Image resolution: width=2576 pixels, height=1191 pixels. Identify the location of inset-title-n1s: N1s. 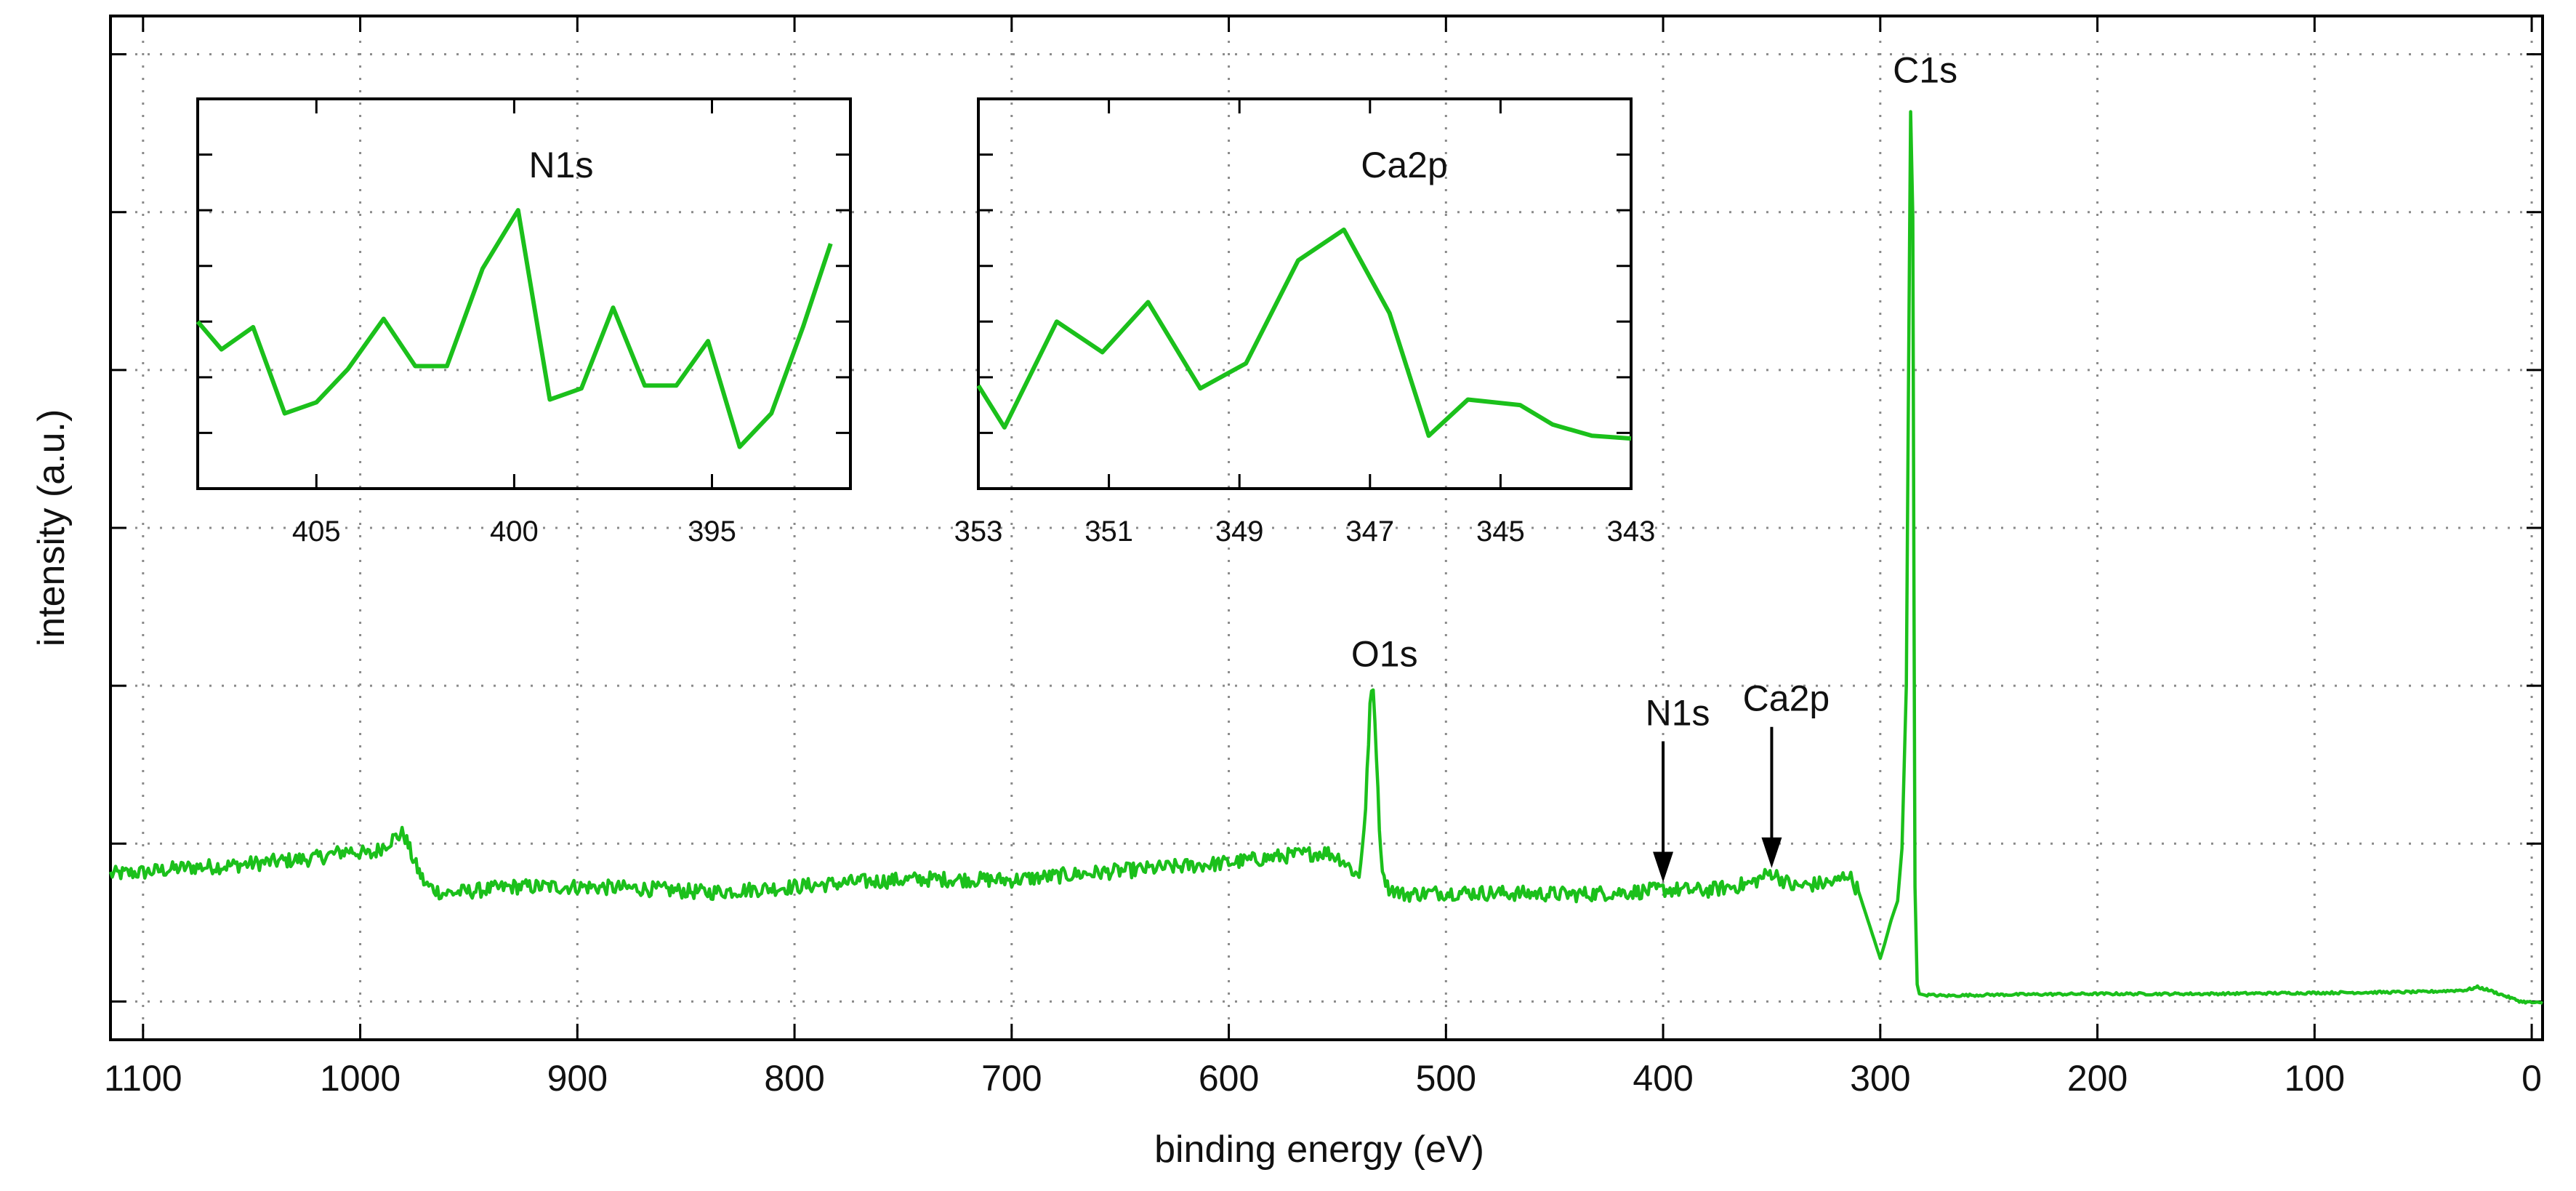
(561, 165).